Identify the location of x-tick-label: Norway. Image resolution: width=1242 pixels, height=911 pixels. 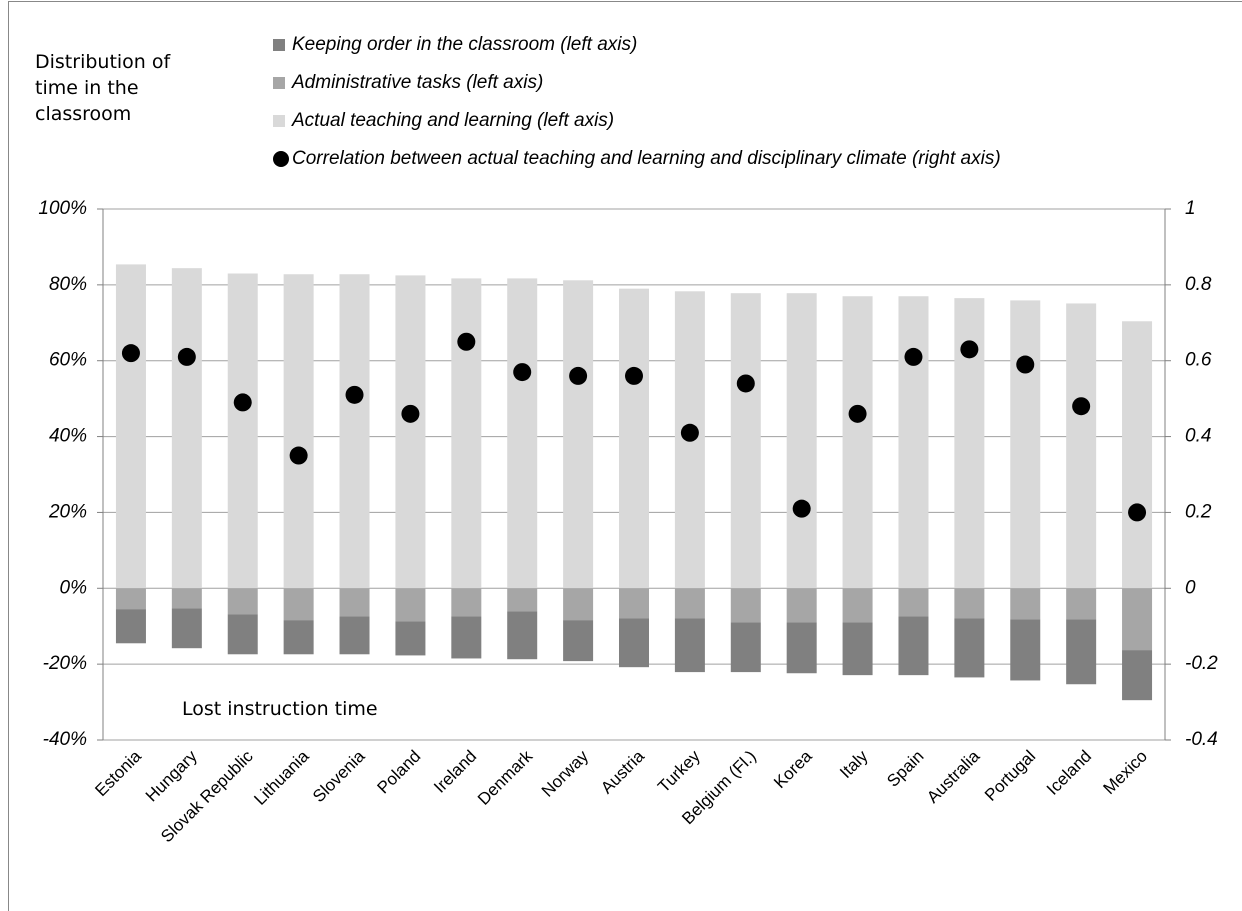
(565, 773).